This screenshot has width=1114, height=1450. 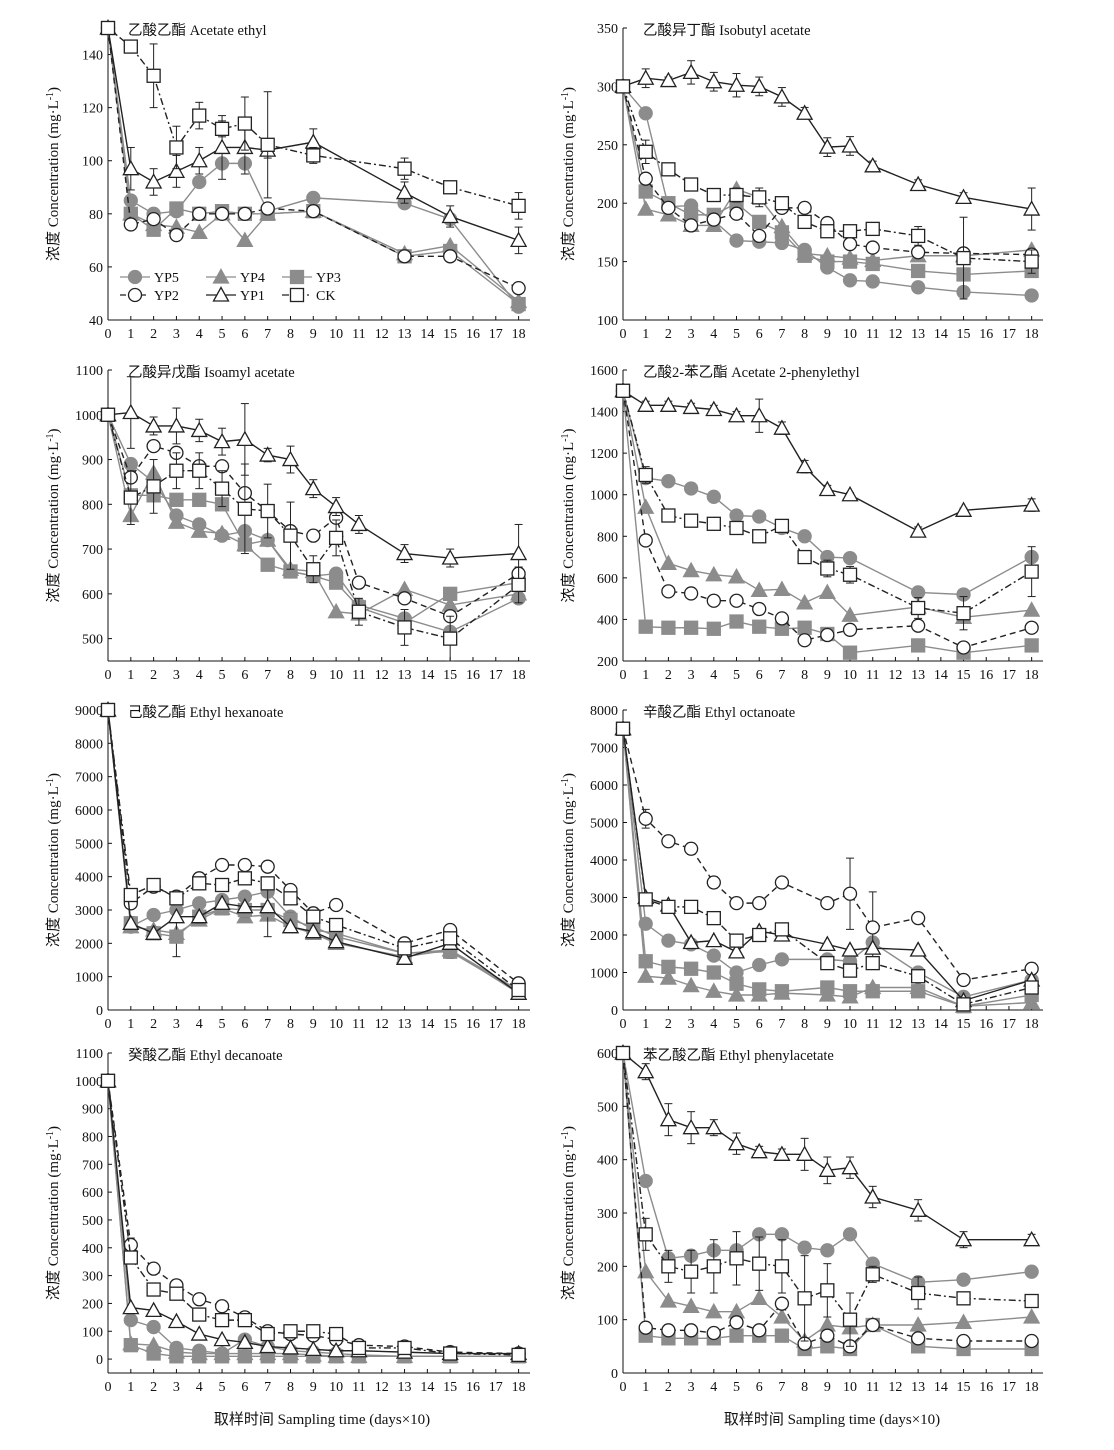 What do you see at coordinates (738, 1055) in the screenshot?
I see `panel-title: 苯乙酸乙酯 Ethyl phenylacetate` at bounding box center [738, 1055].